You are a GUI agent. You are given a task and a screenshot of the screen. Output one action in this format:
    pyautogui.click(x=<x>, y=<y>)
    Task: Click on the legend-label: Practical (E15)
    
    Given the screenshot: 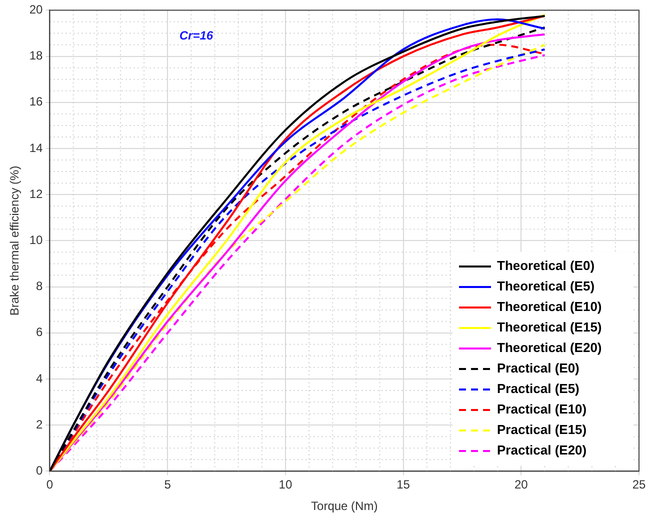 What is the action you would take?
    pyautogui.click(x=542, y=430)
    